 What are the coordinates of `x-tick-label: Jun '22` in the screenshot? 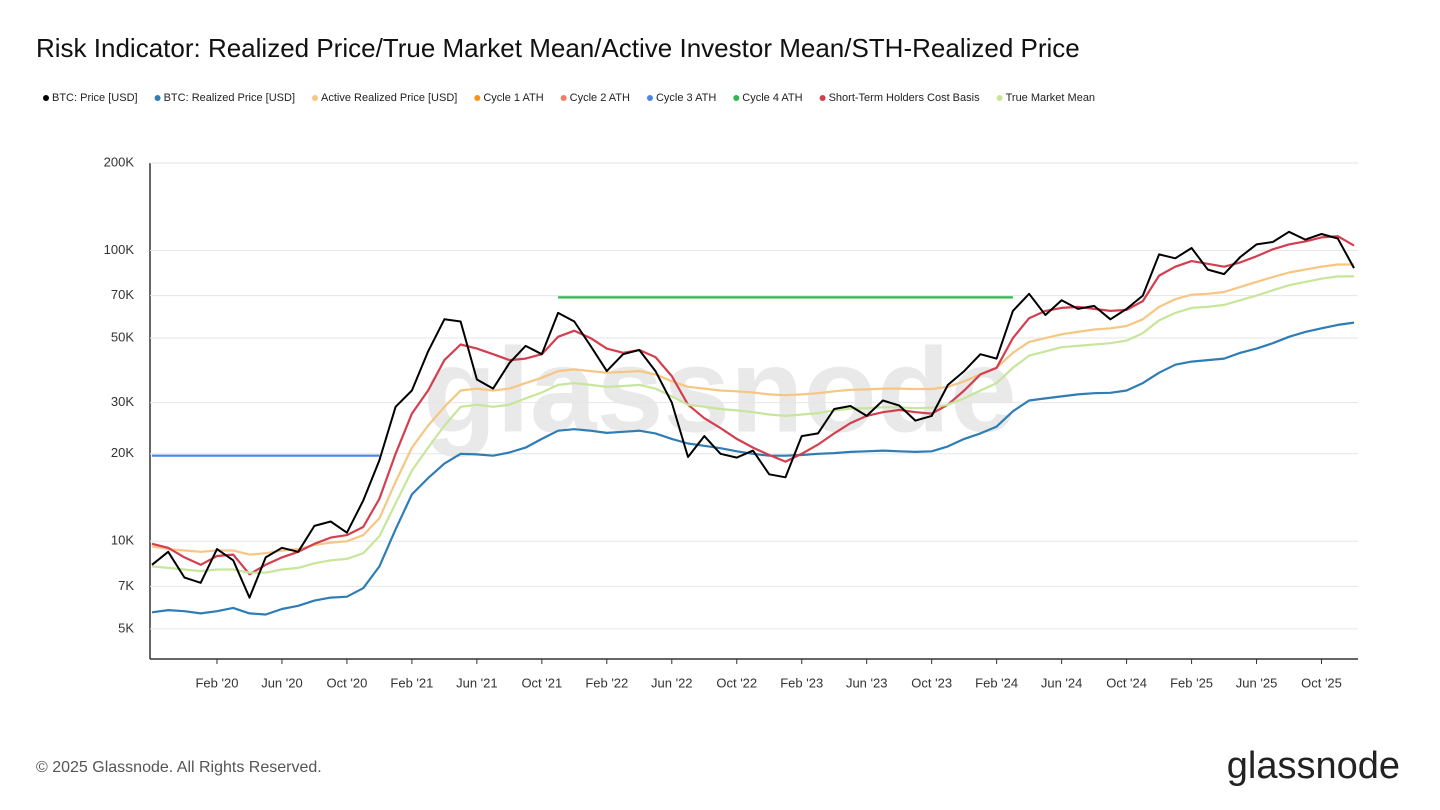 It's located at (672, 682).